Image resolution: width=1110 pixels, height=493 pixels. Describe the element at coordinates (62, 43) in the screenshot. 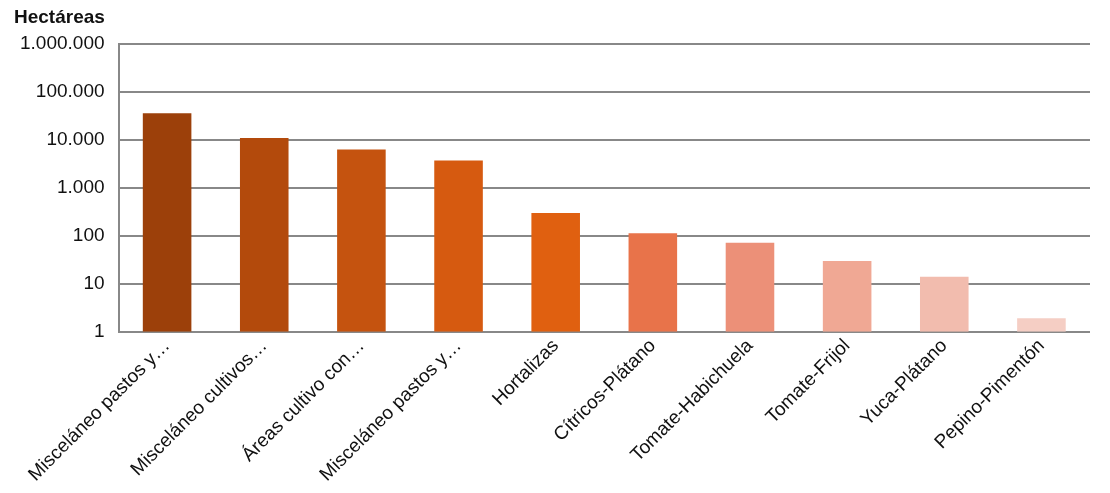

I see `y-tick-label: 1.000.000` at that location.